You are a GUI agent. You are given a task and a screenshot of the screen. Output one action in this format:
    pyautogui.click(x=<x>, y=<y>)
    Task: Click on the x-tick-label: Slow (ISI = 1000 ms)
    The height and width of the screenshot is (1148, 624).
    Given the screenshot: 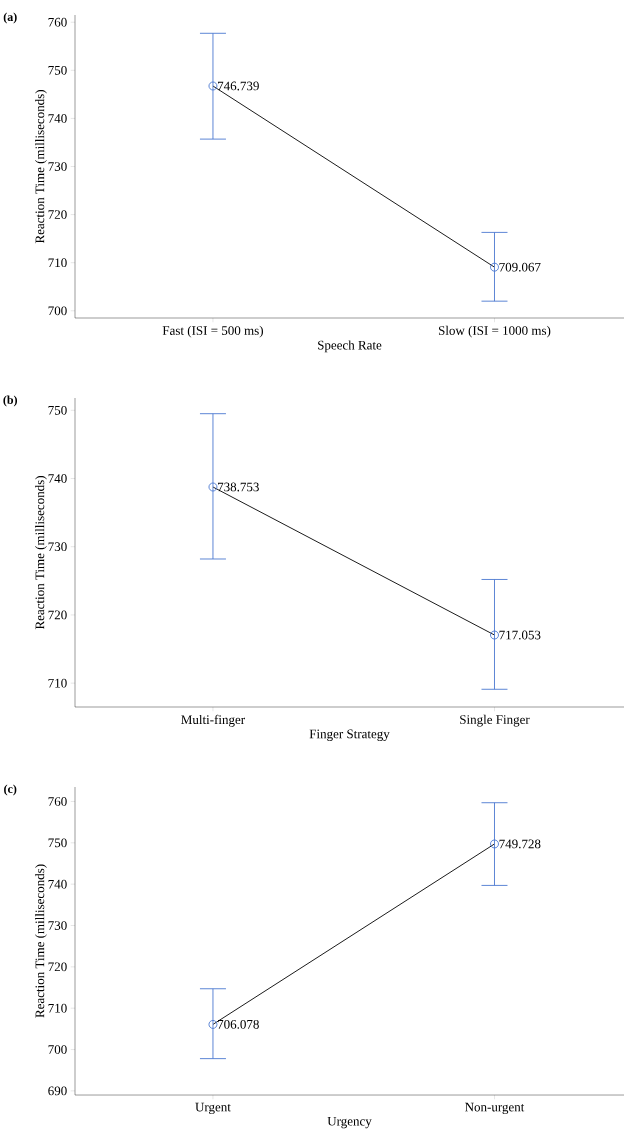 What is the action you would take?
    pyautogui.click(x=494, y=331)
    